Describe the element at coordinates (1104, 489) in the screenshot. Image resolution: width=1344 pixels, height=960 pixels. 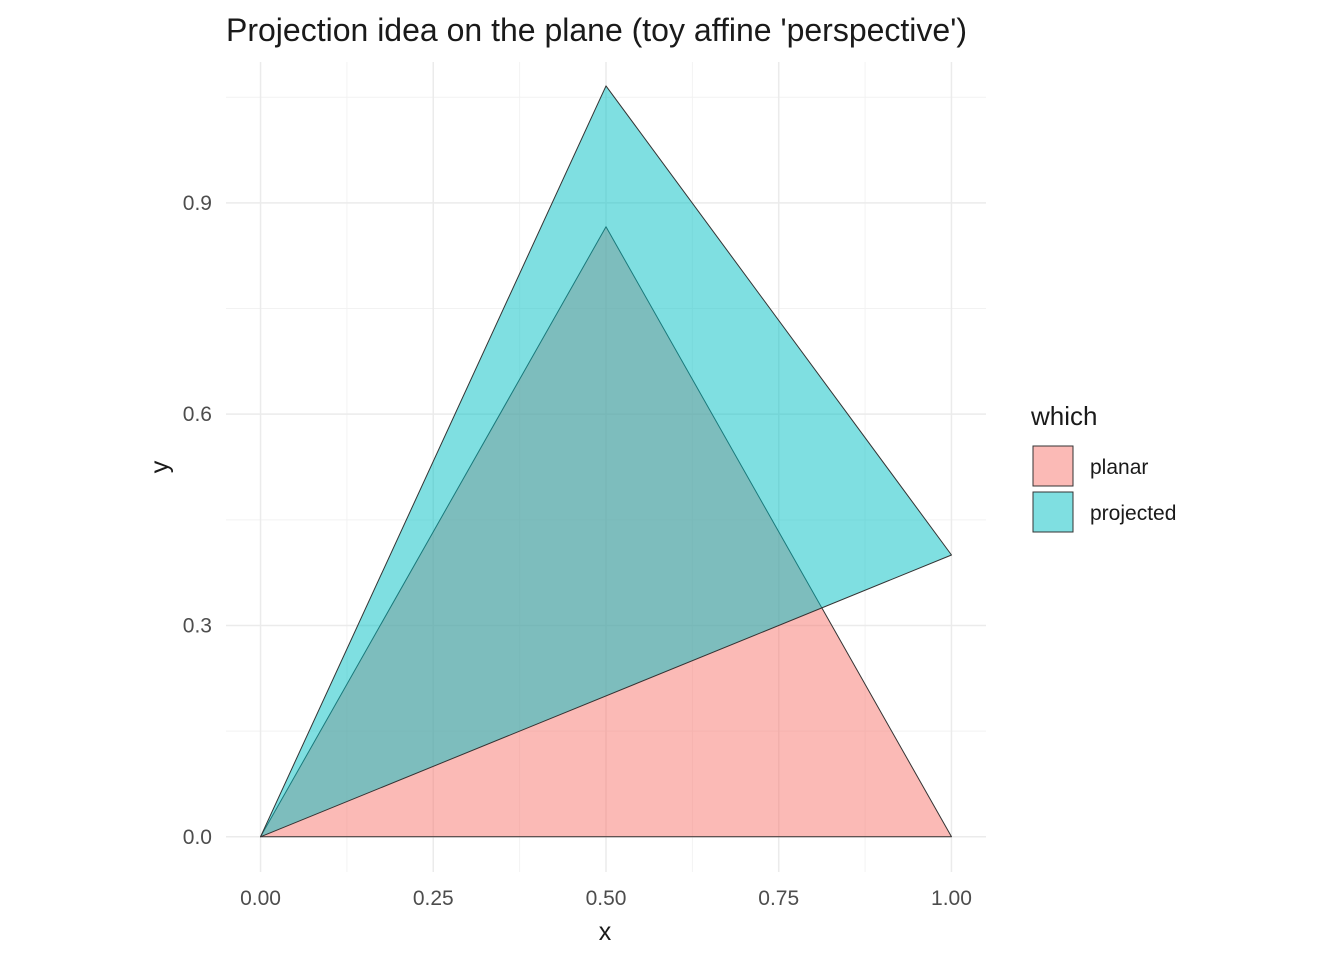
I see `legend-items: planar projected` at that location.